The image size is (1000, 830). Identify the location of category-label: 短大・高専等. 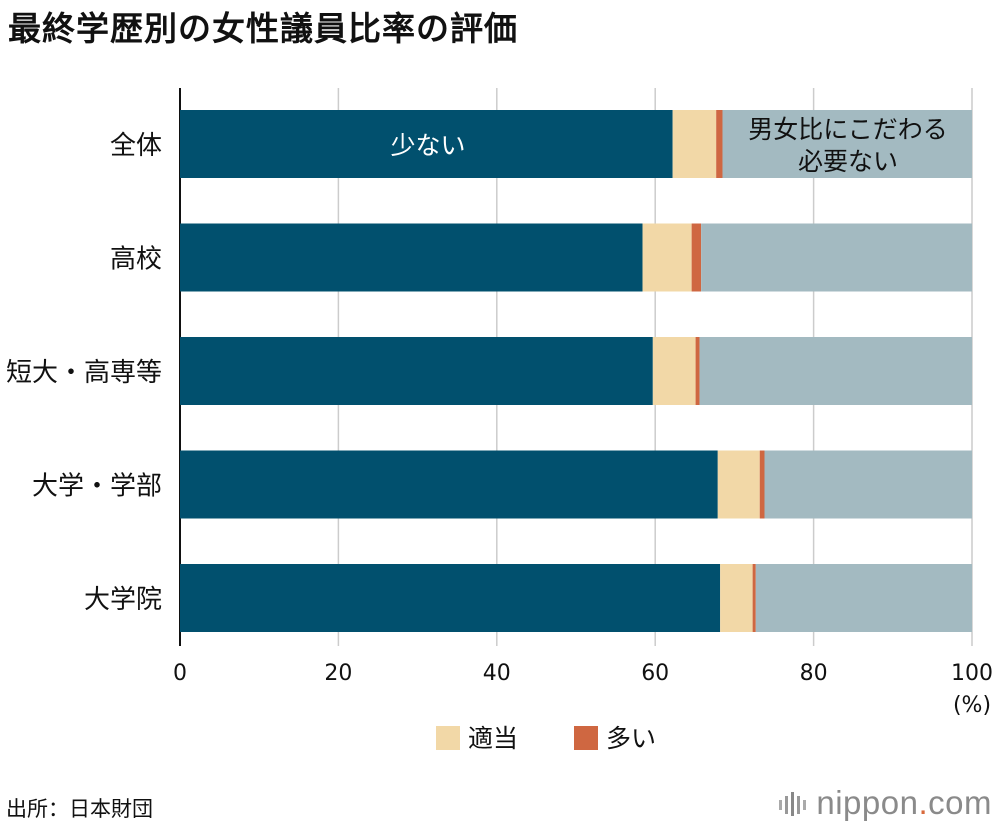
(84, 373).